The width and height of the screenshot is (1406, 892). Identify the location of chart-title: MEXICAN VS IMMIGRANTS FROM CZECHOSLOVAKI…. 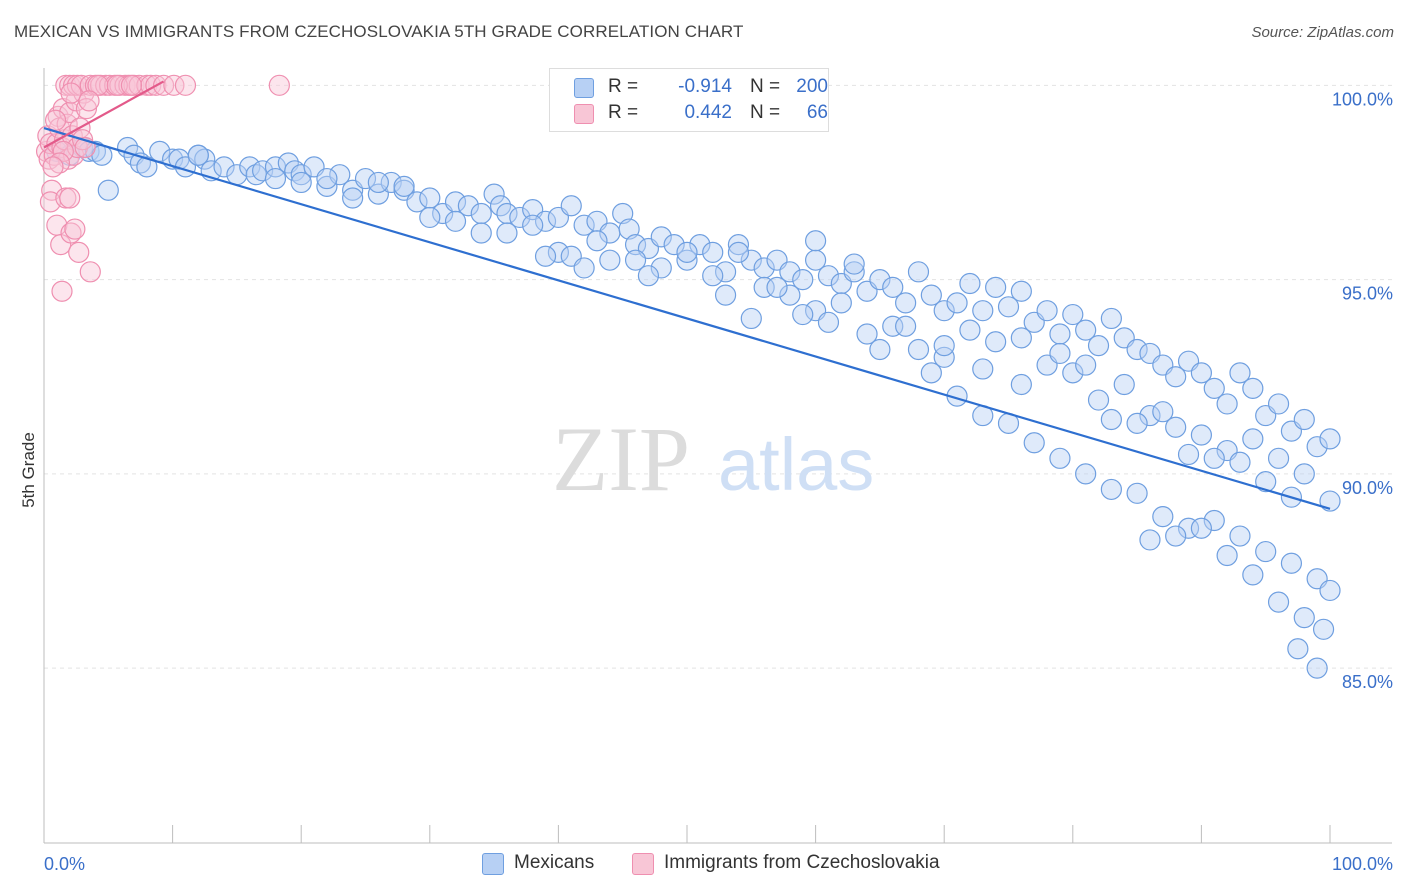
(379, 31).